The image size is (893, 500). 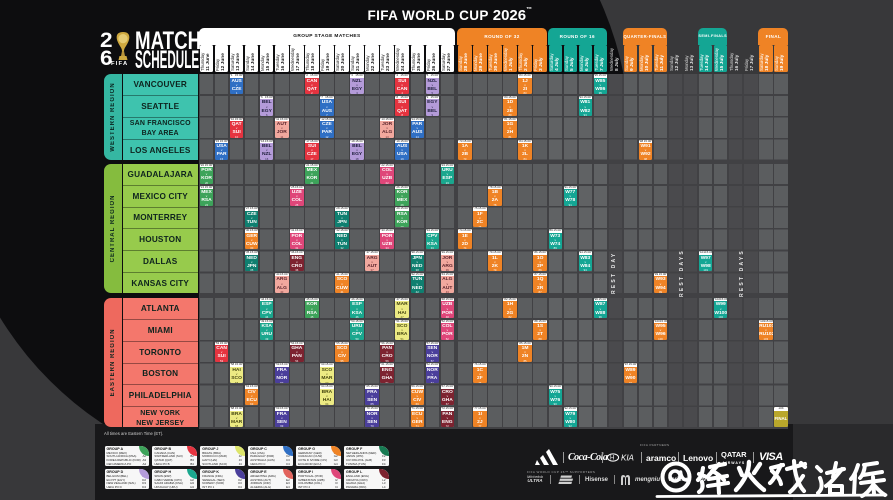 I want to click on svg-text: KIA, so click(x=627, y=458).